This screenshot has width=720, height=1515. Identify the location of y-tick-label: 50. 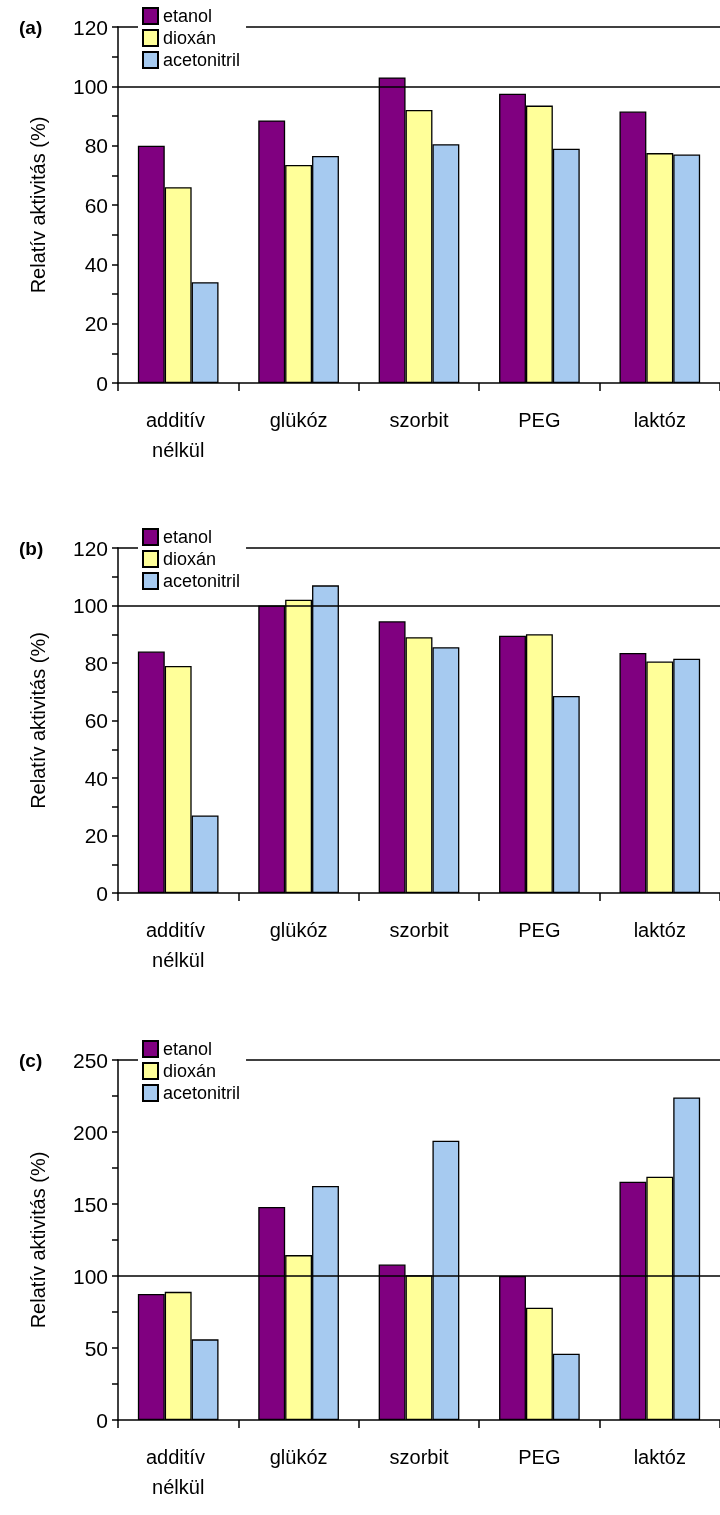
(96, 1348).